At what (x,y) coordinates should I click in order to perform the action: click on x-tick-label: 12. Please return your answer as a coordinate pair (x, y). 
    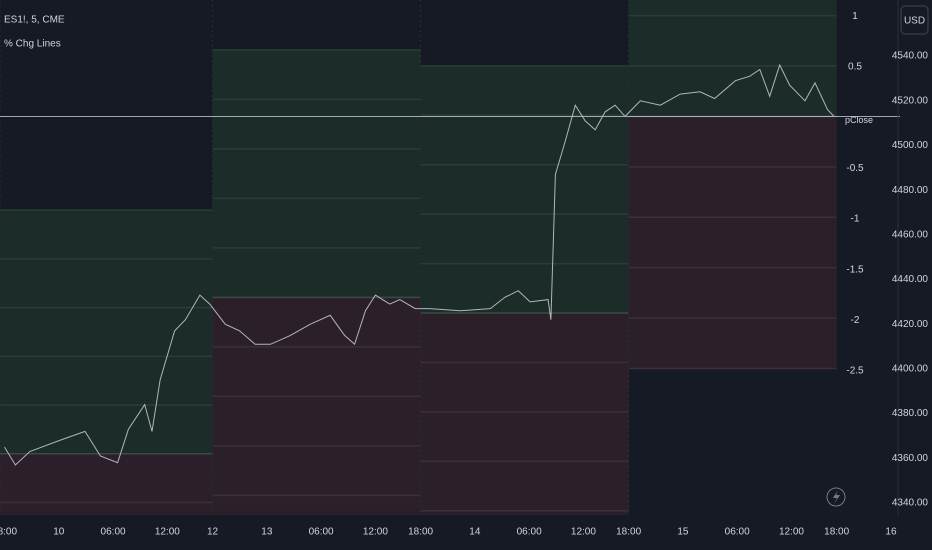
    Looking at the image, I should click on (213, 532).